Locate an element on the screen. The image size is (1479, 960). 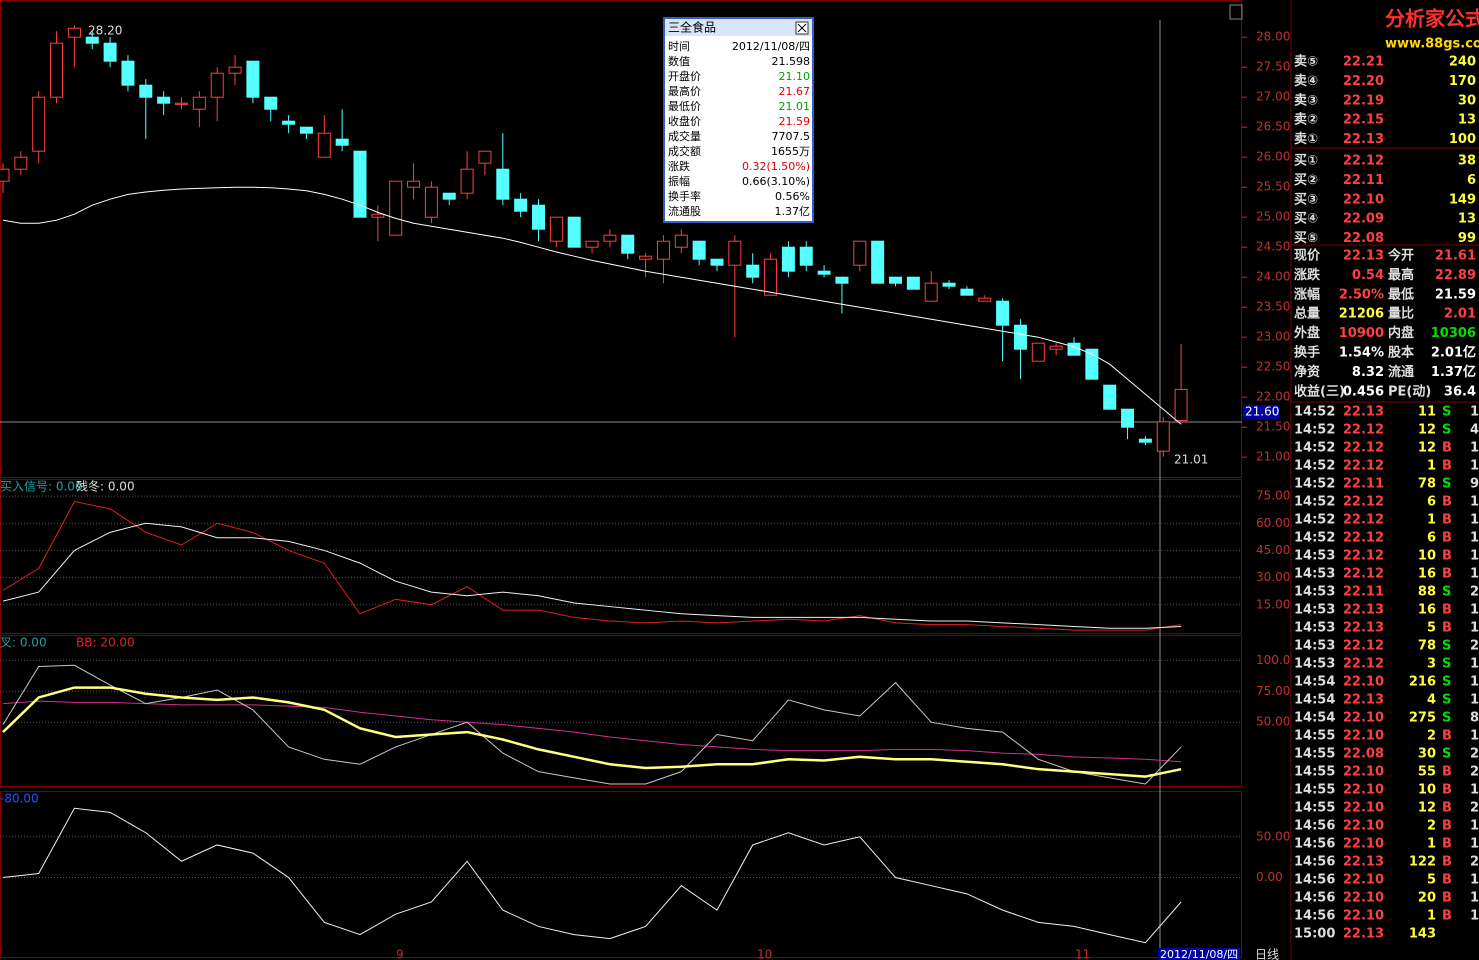
scroll-box is located at coordinates (1236, 12).